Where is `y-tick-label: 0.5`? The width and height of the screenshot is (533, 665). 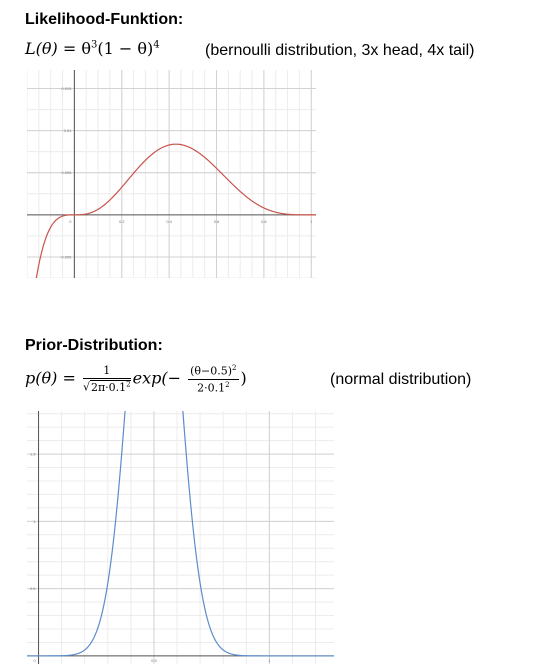
y-tick-label: 0.5 is located at coordinates (33, 588).